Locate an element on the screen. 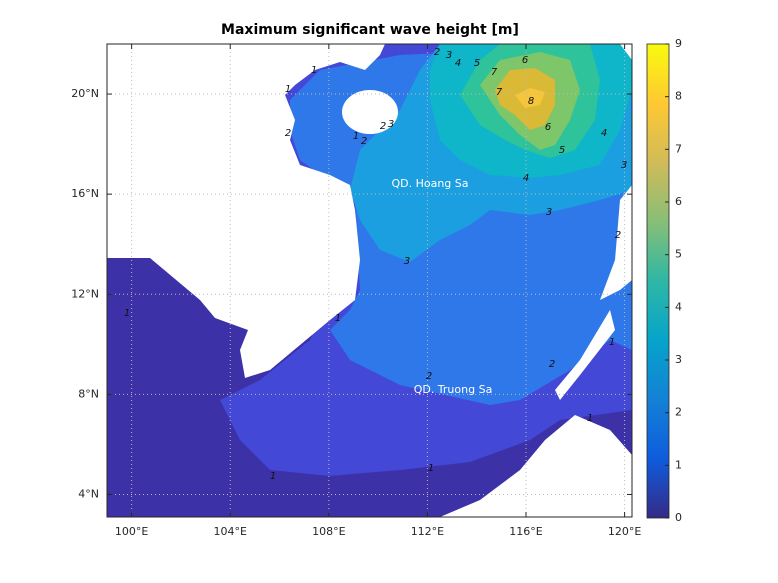 The height and width of the screenshot is (583, 778). land-hainan is located at coordinates (370, 112).